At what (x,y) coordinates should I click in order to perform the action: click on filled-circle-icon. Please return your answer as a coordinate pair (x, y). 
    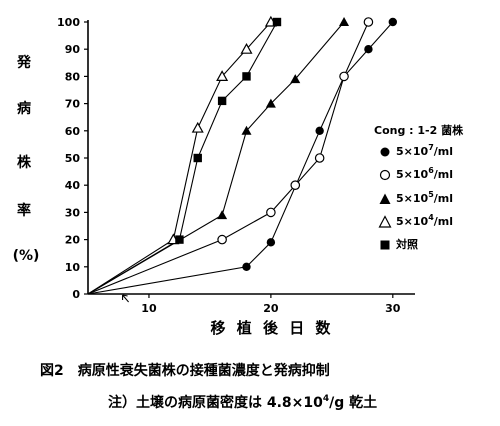
    Looking at the image, I should click on (385, 152).